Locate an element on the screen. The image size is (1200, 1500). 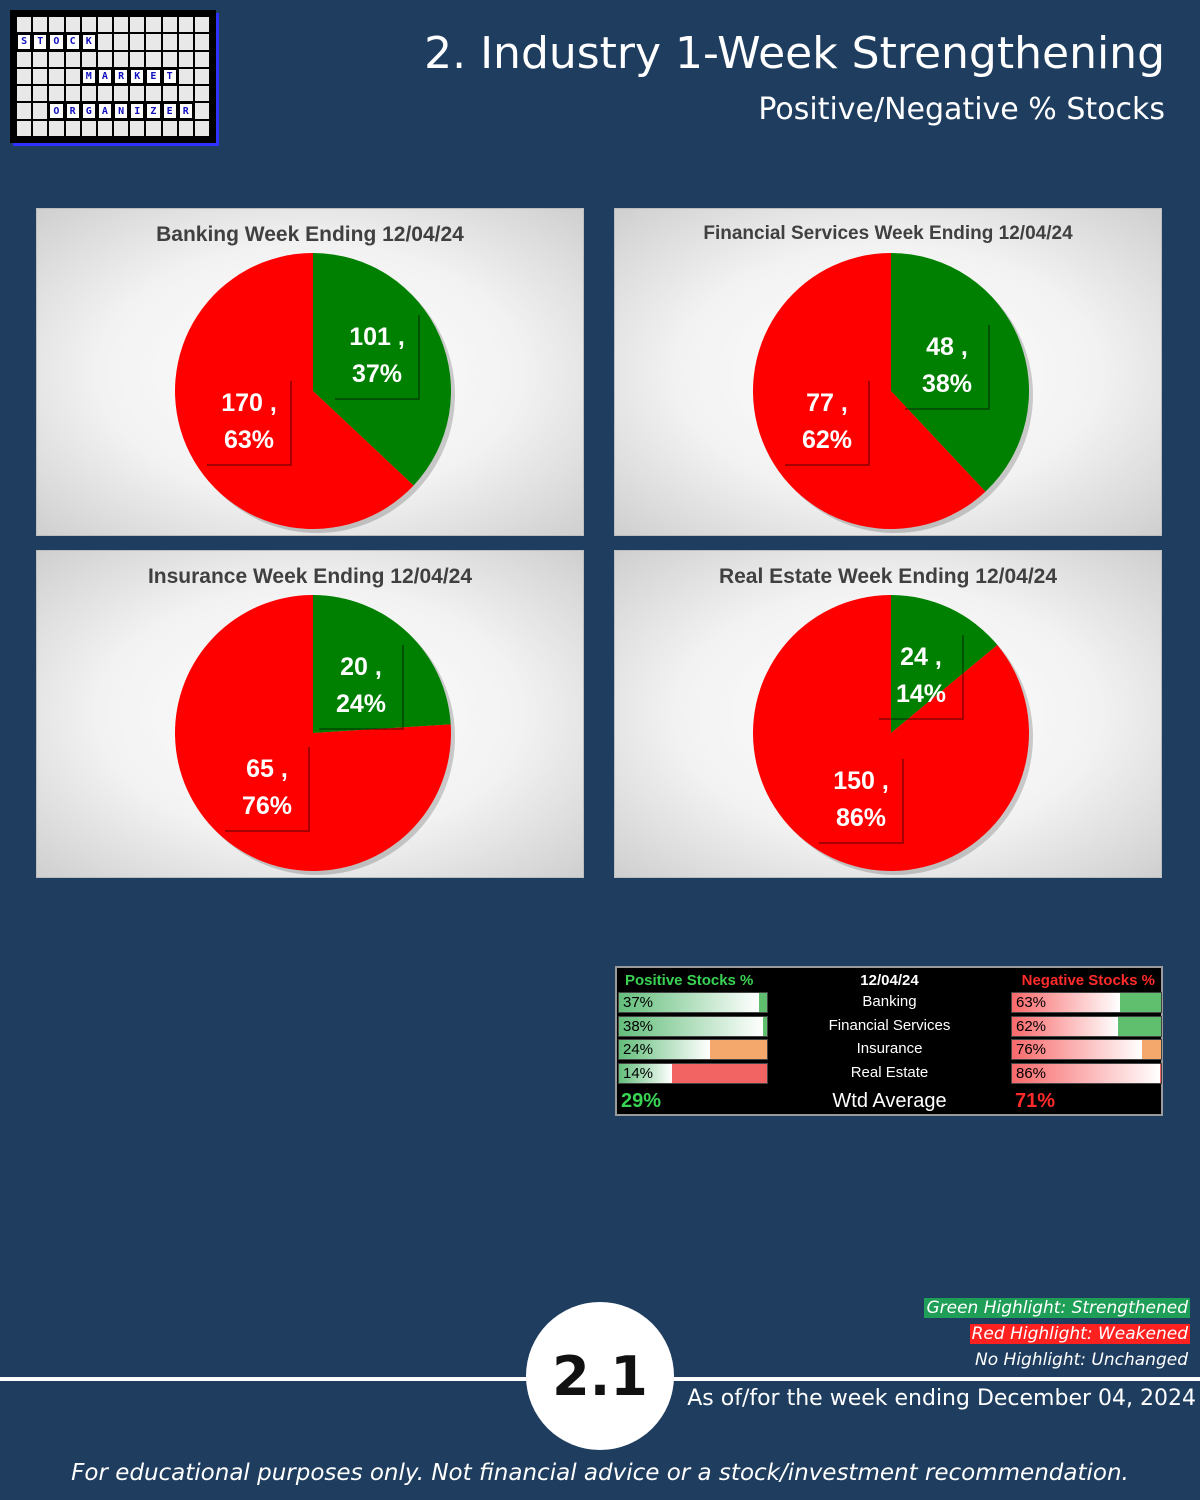
data-label-count: 65 , is located at coordinates (267, 769).